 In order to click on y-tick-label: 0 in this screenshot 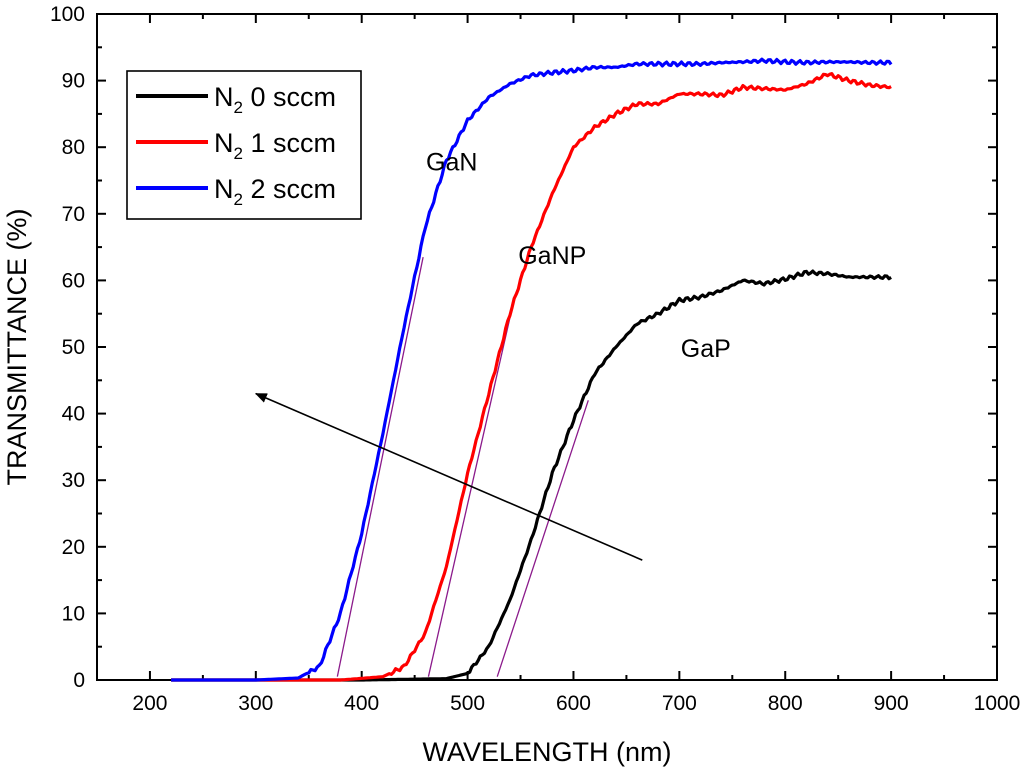, I will do `click(79, 680)`.